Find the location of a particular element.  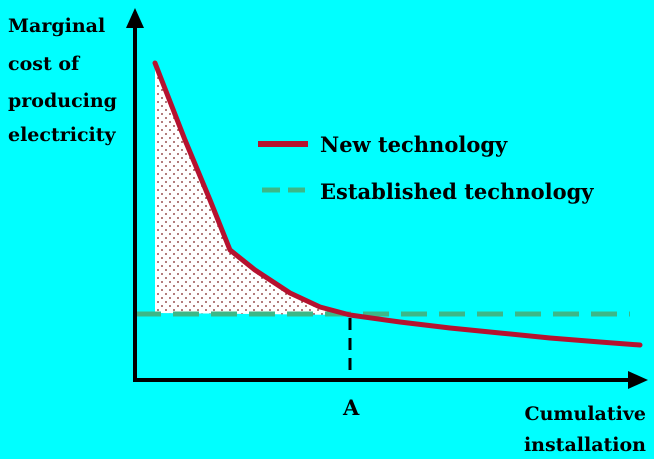

y-axis-arrowhead is located at coordinates (135, 18).